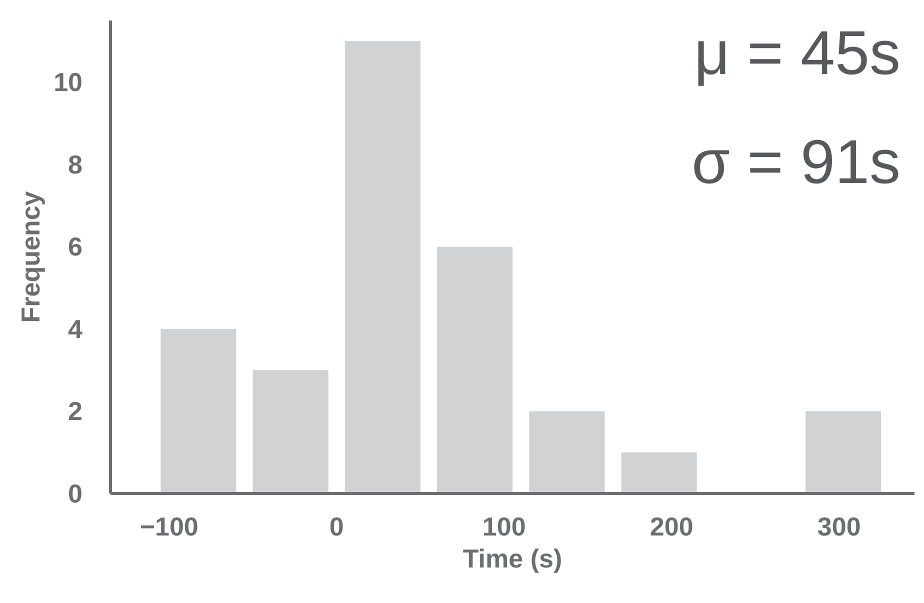  Describe the element at coordinates (512, 559) in the screenshot. I see `x-axis-title: Time (s)` at that location.